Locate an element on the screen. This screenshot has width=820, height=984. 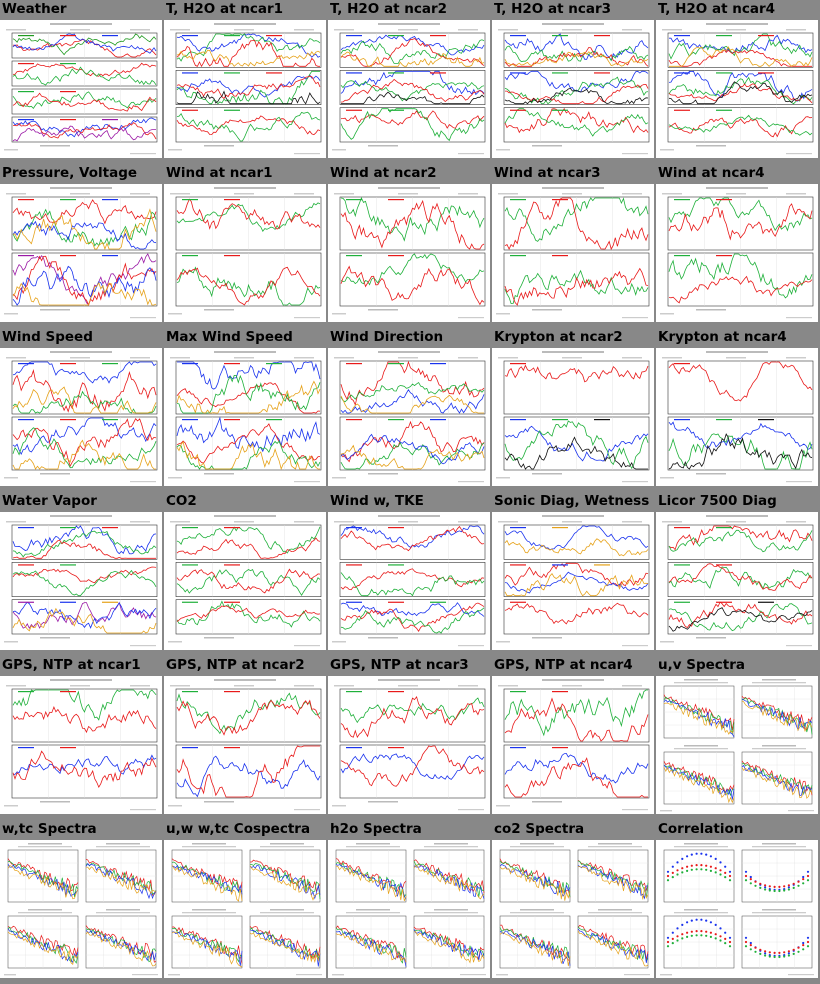
plot-title: u,v Spectra is located at coordinates (702, 665).